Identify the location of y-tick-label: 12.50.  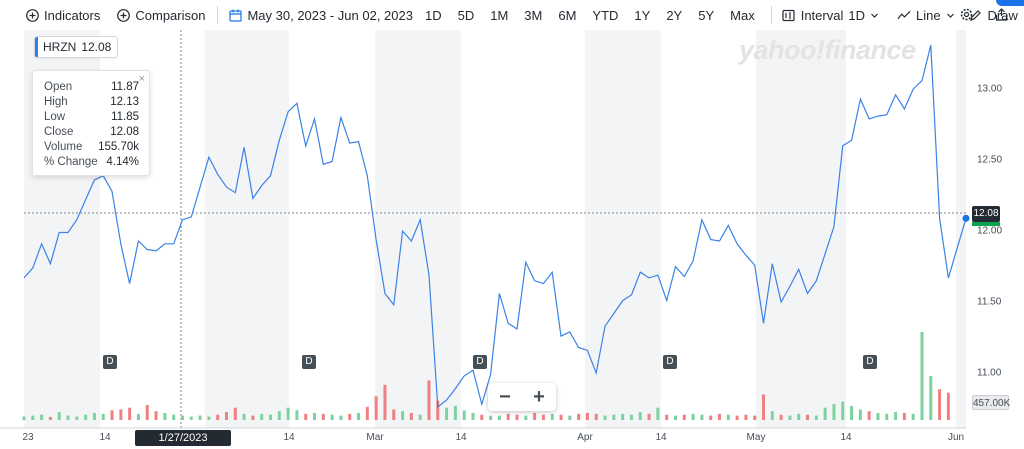
(989, 160).